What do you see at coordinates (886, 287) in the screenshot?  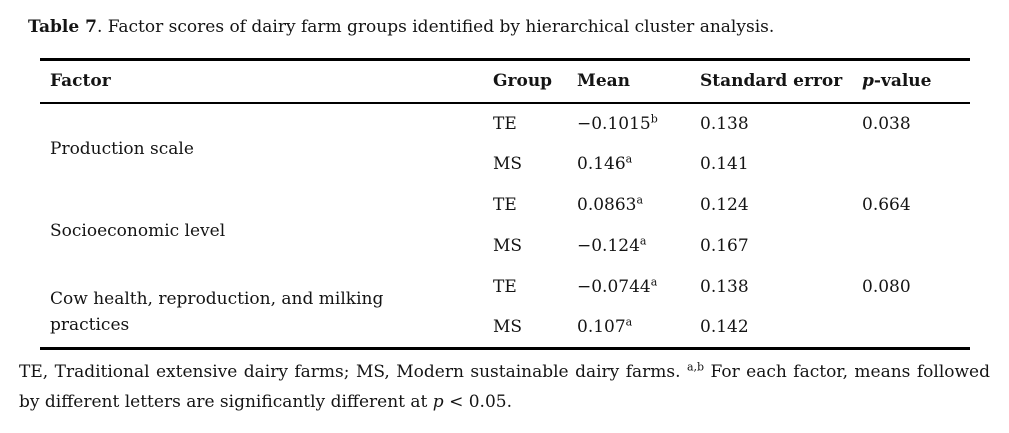 I see `p-value-cell: 0.080` at bounding box center [886, 287].